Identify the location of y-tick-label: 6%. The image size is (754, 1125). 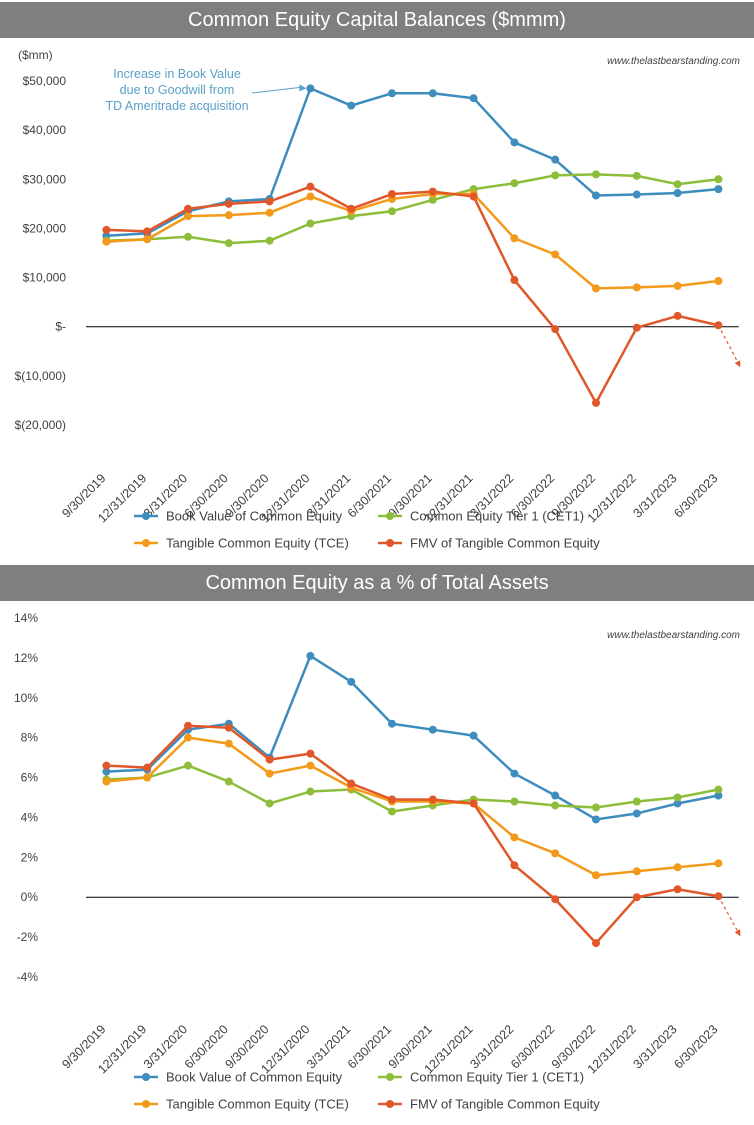
(30, 778).